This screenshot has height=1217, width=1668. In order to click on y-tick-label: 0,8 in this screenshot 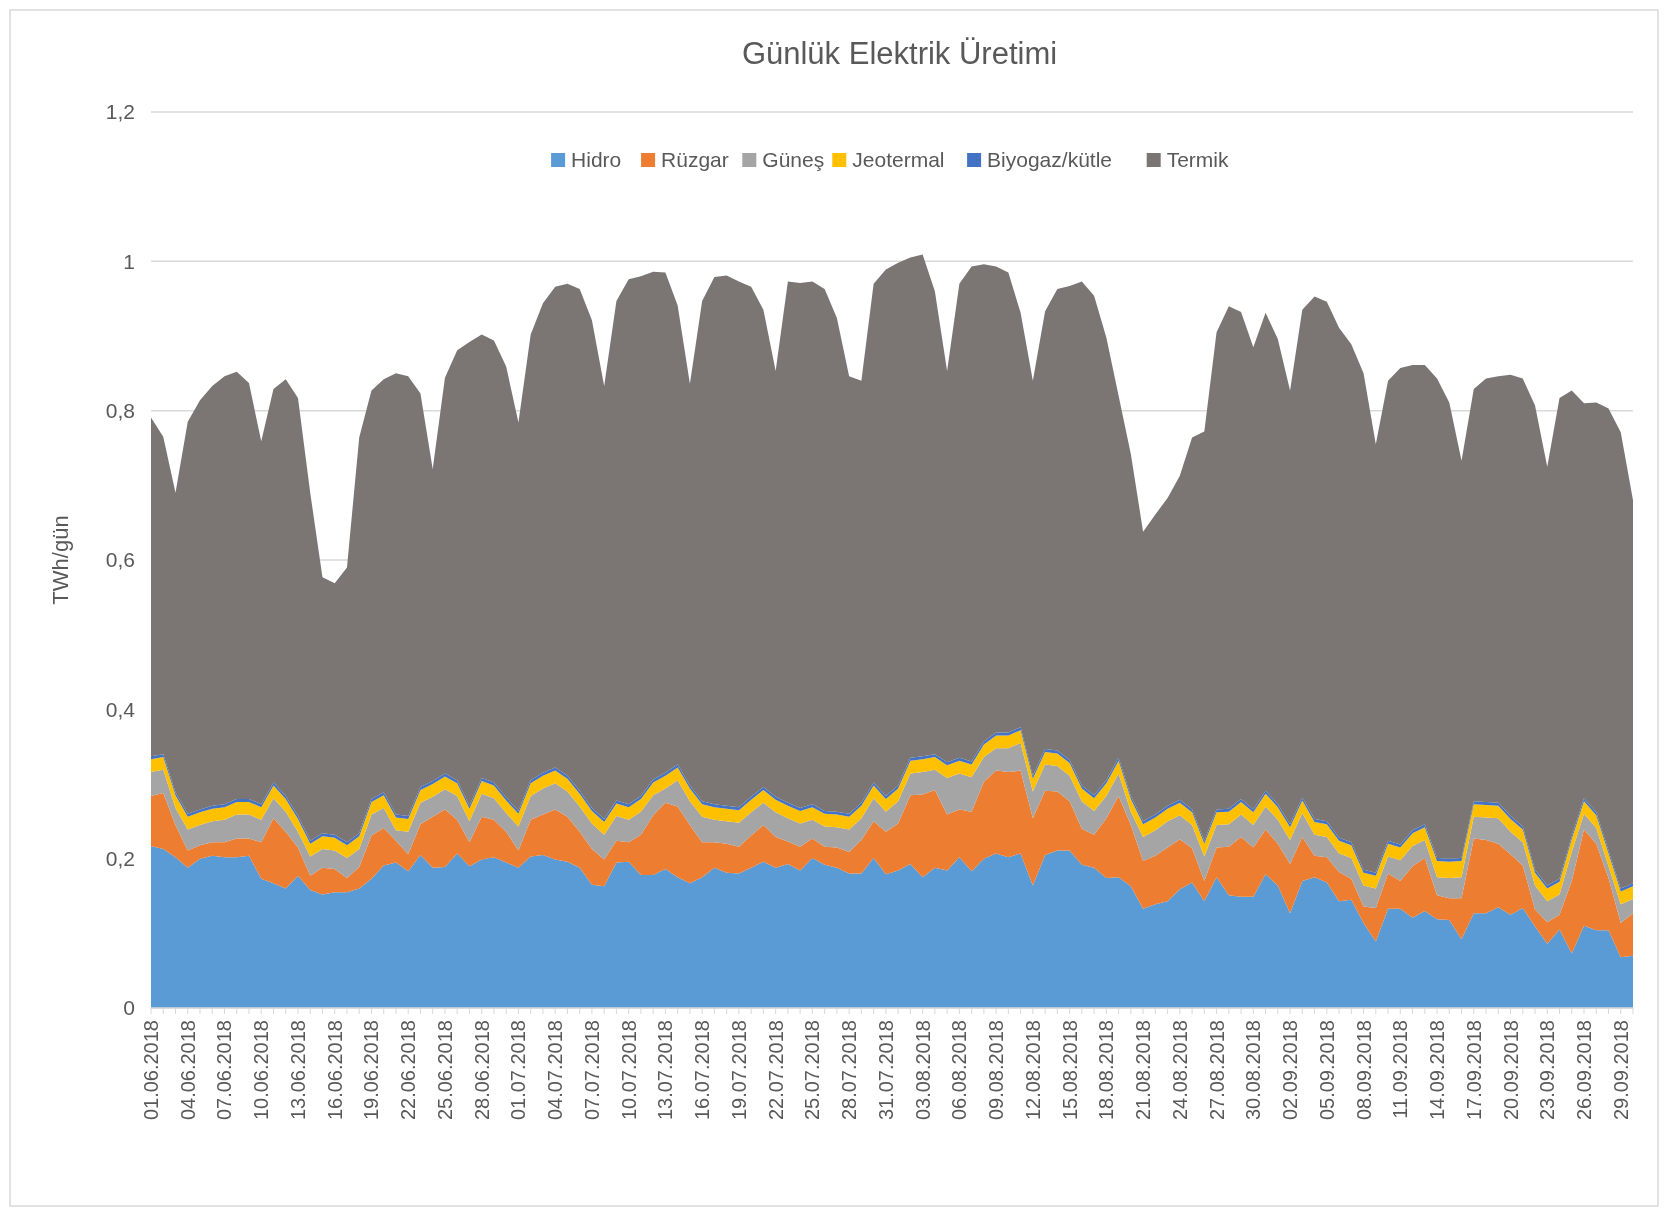, I will do `click(120, 411)`.